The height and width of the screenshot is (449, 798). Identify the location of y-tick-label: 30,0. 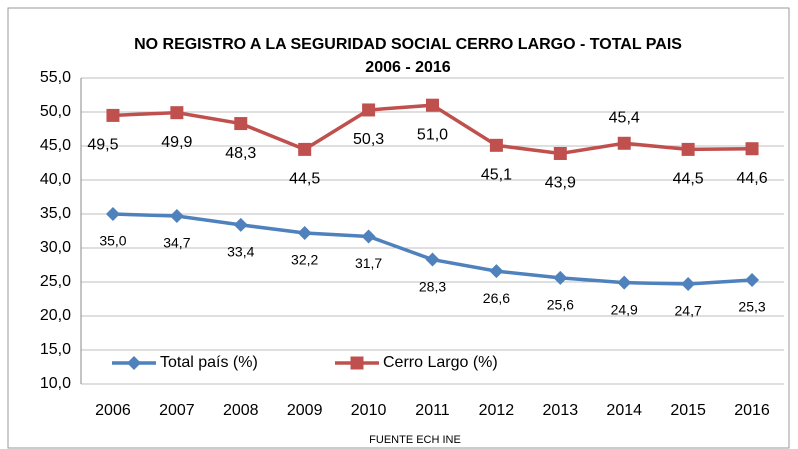
(55, 247).